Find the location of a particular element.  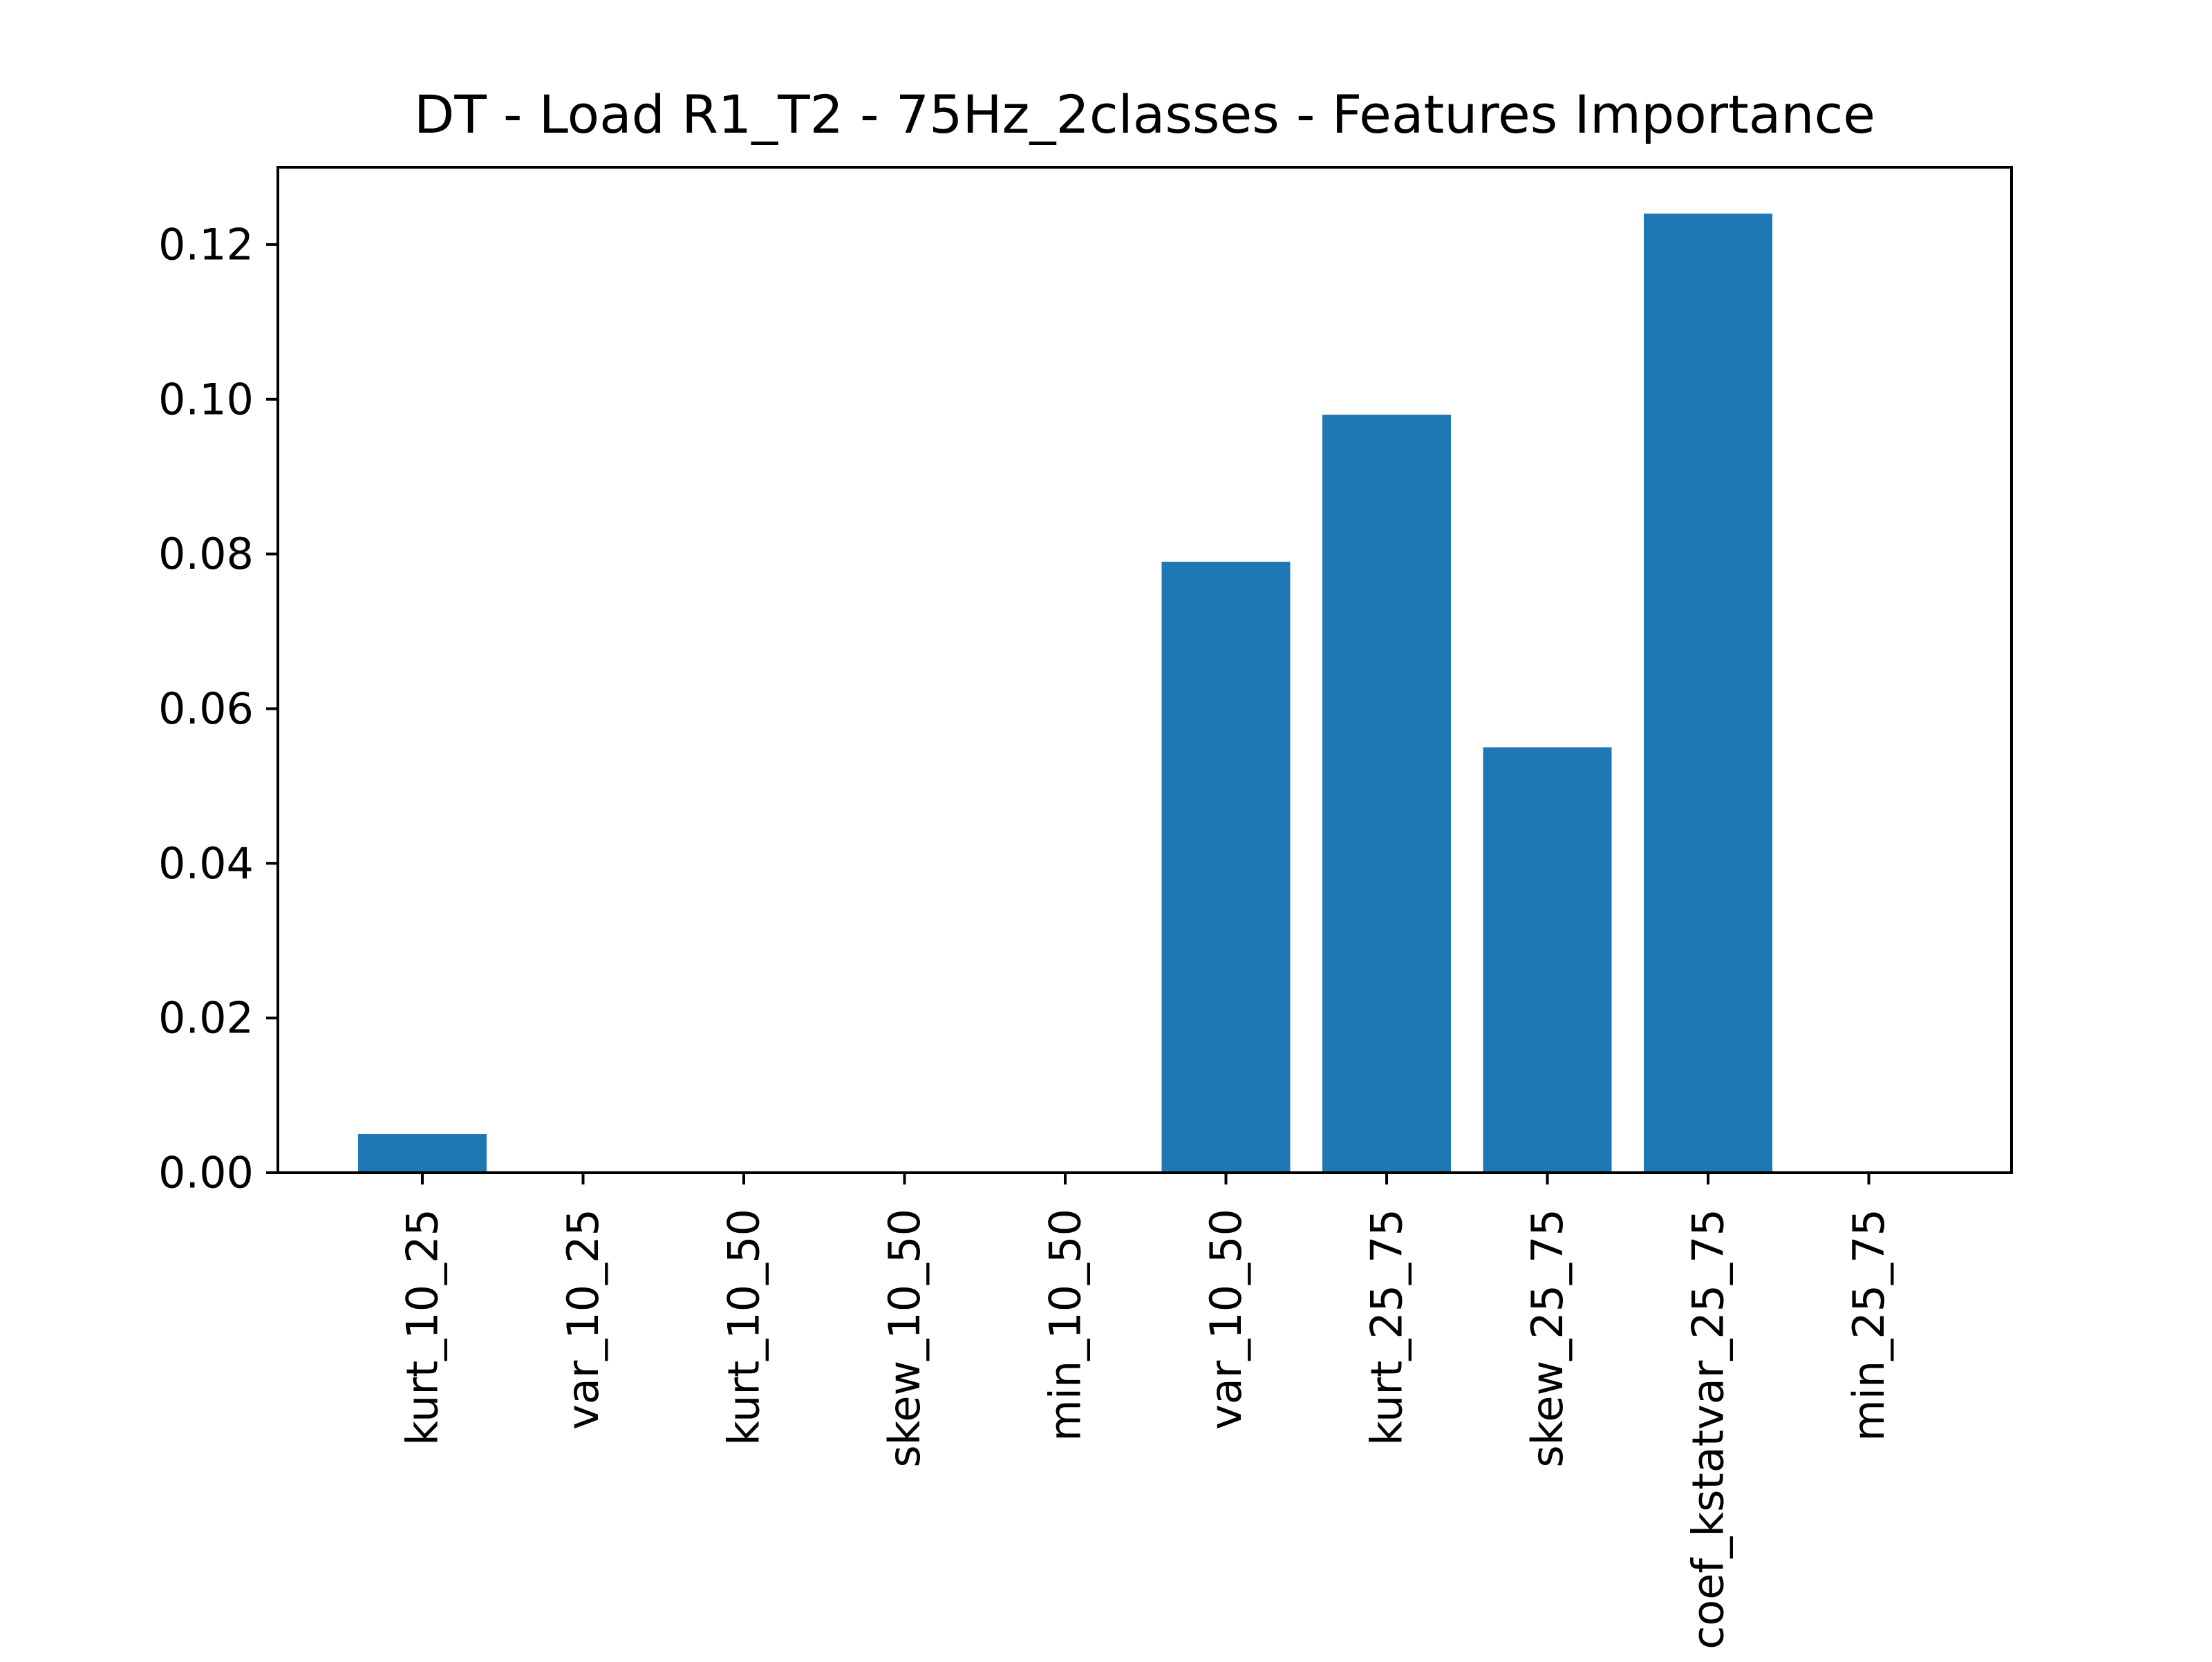

x-tick-label: min_10_50 is located at coordinates (1065, 1325).